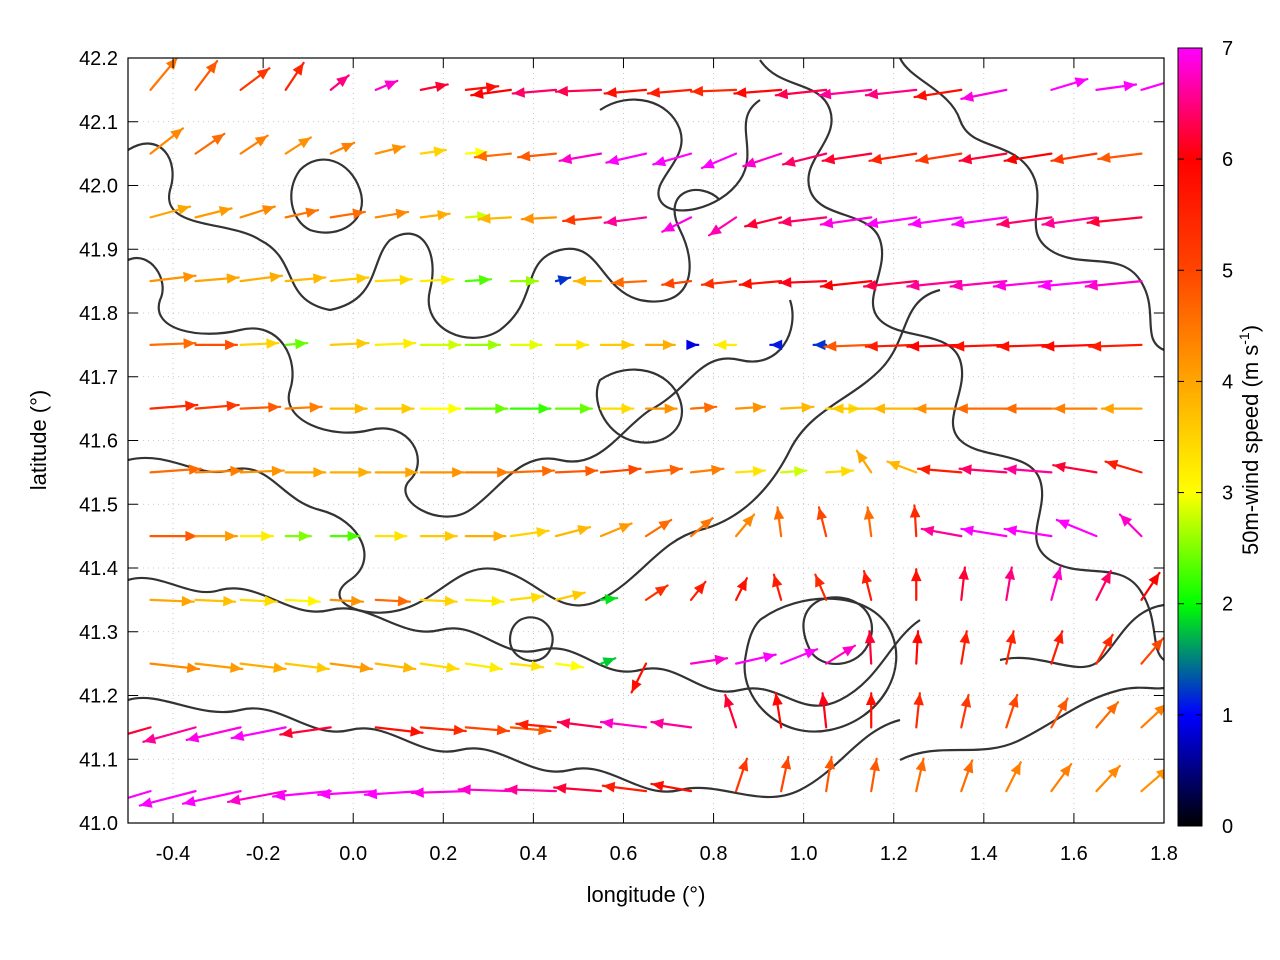 Image resolution: width=1280 pixels, height=960 pixels. I want to click on wind-vector-shaft, so click(140, 730).